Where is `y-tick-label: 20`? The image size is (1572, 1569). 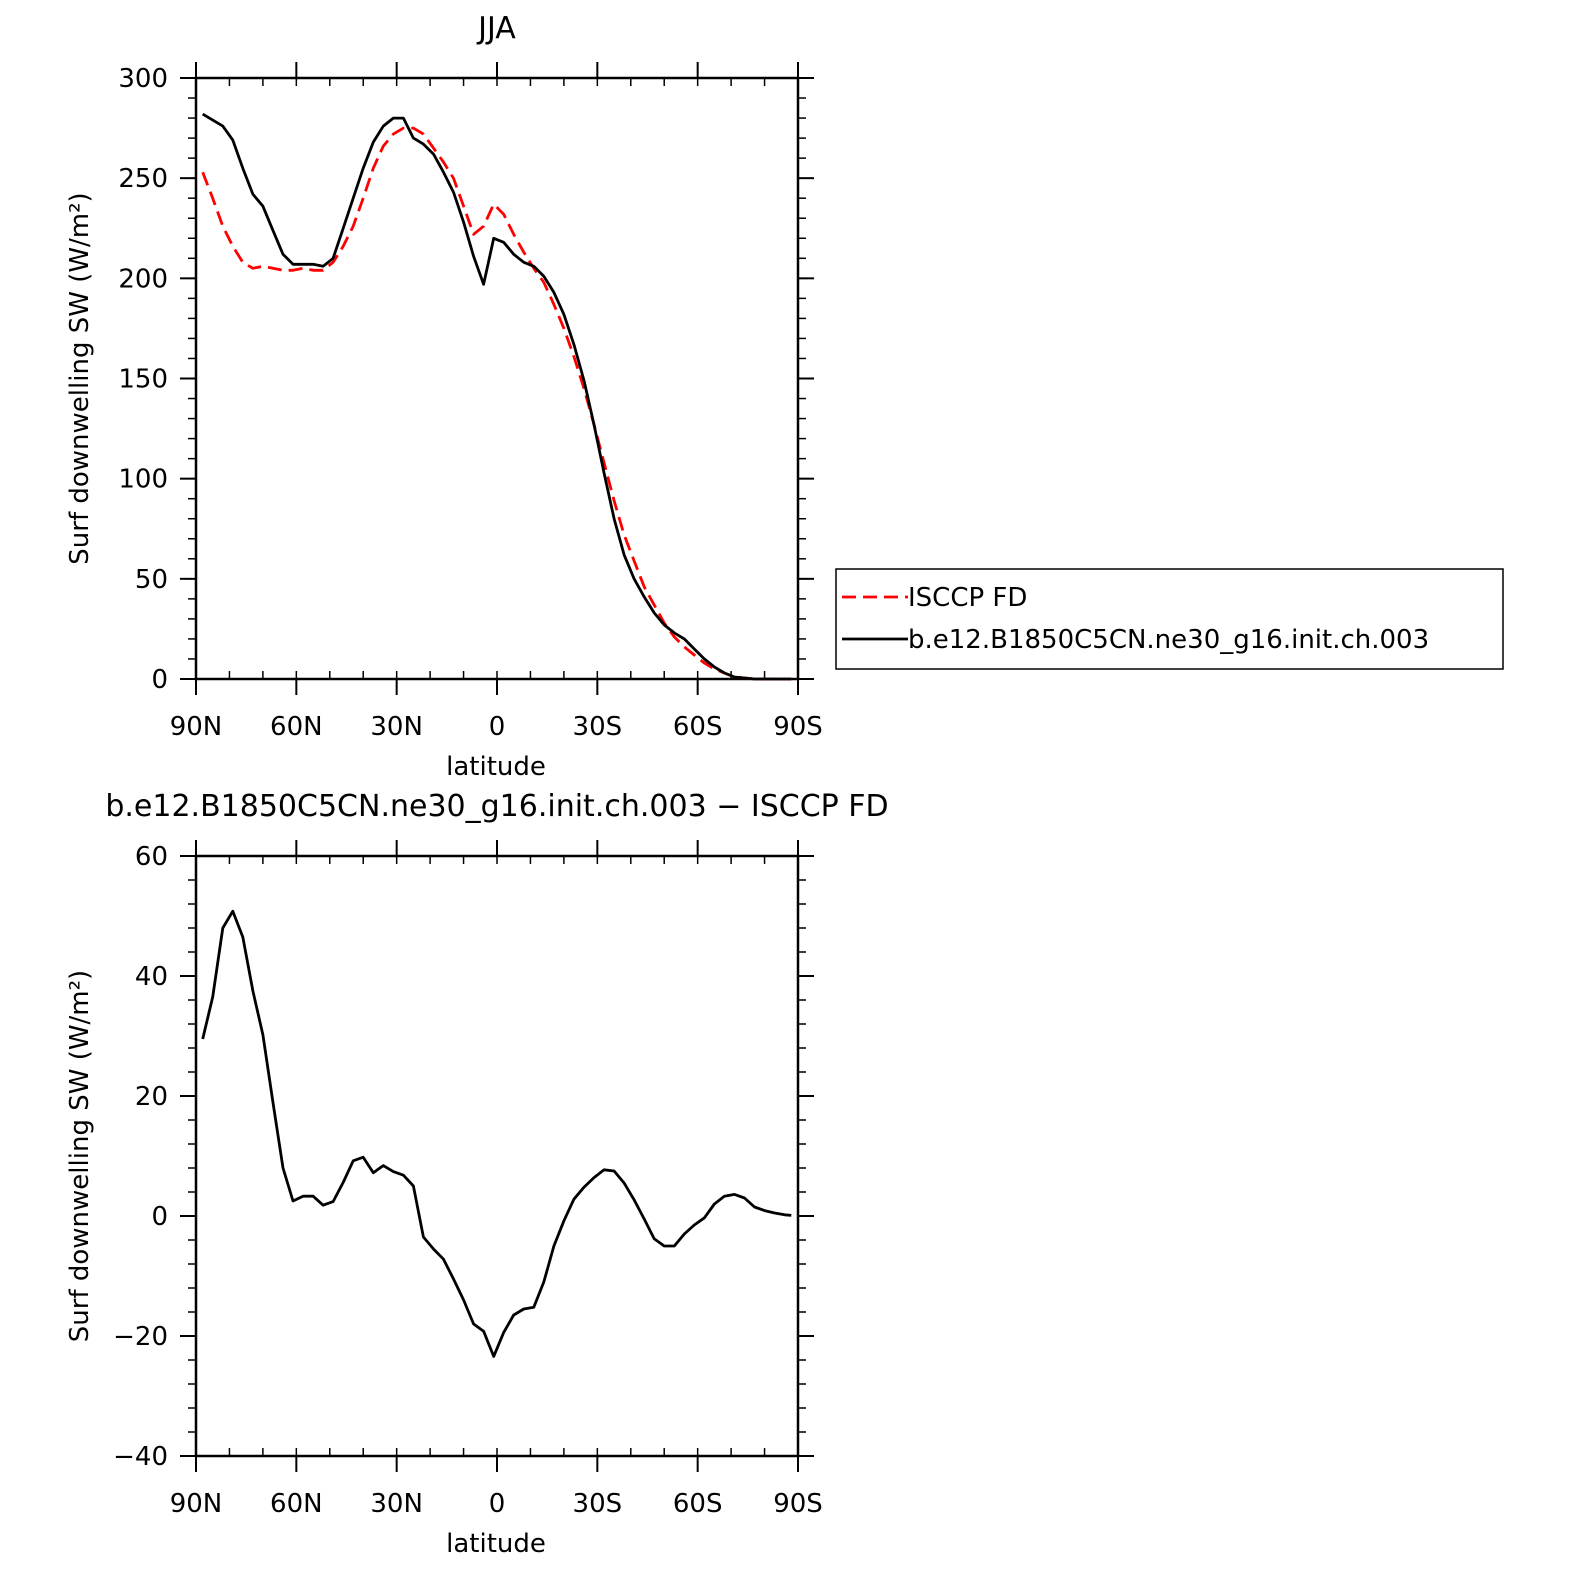 y-tick-label: 20 is located at coordinates (151, 1097).